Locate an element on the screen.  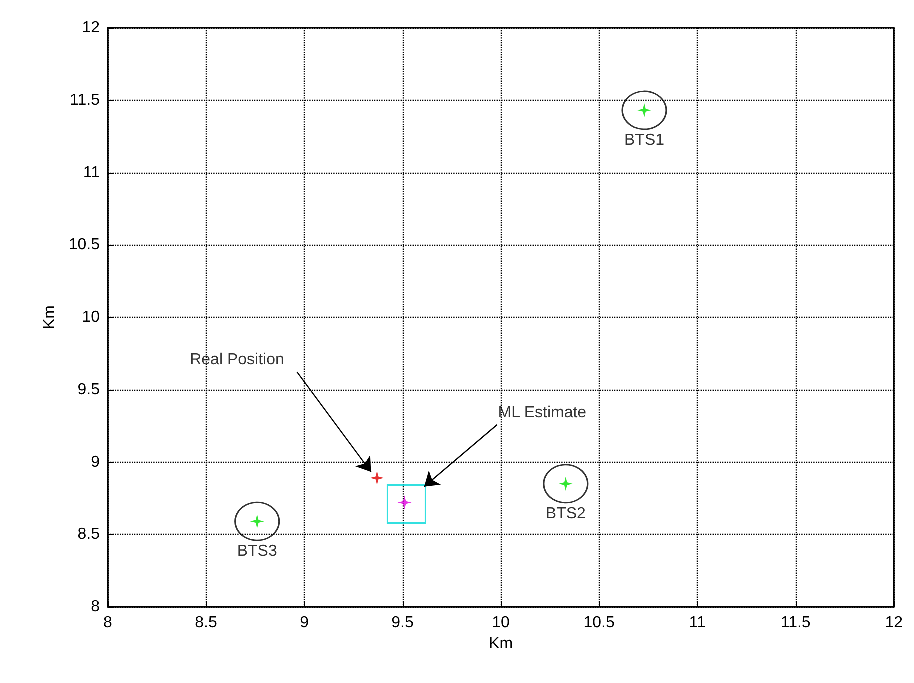
y-tick-label: 12 is located at coordinates (91, 28).